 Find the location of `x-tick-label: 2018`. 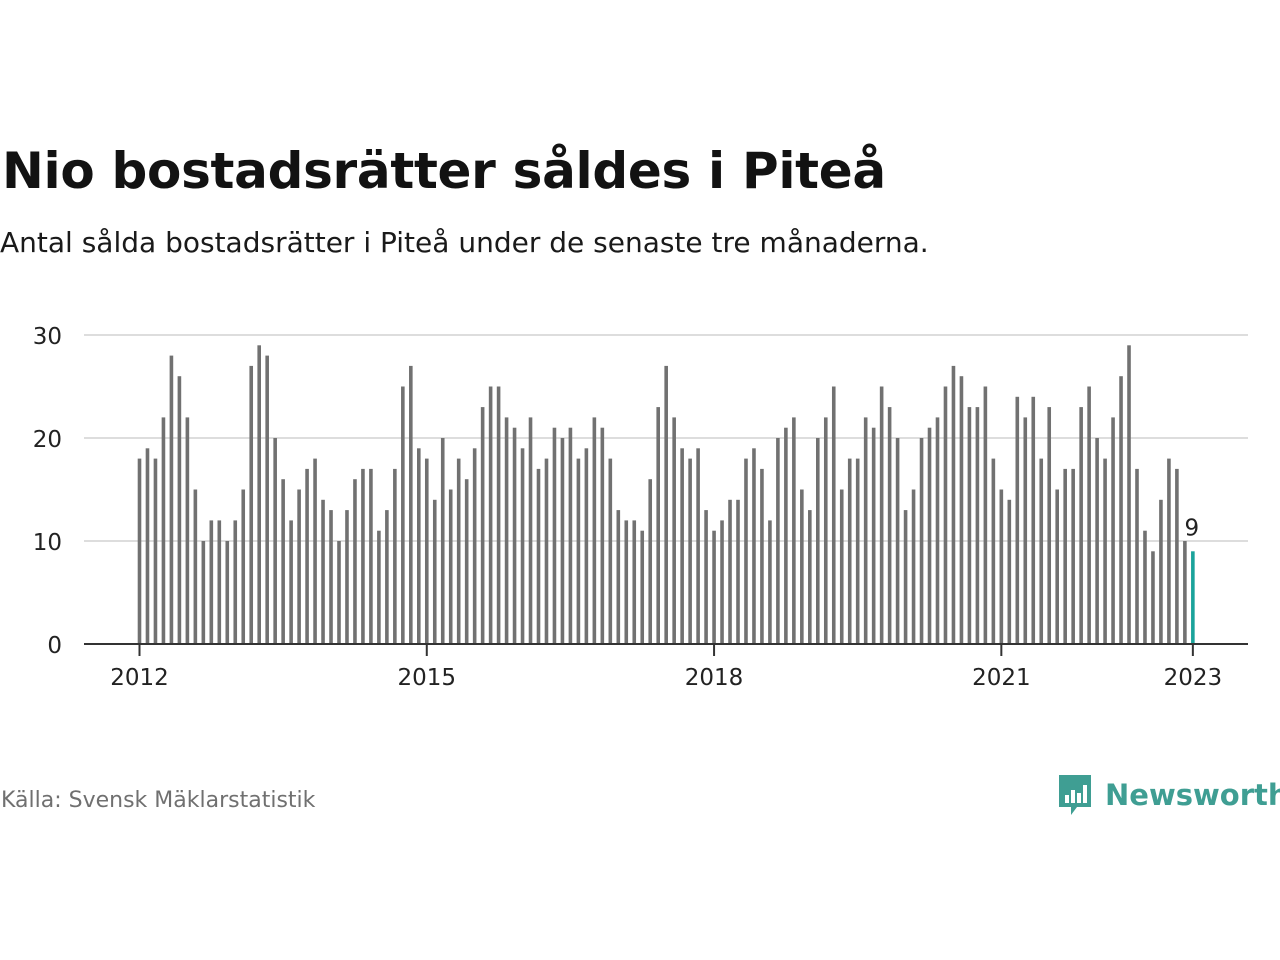

x-tick-label: 2018 is located at coordinates (714, 678).